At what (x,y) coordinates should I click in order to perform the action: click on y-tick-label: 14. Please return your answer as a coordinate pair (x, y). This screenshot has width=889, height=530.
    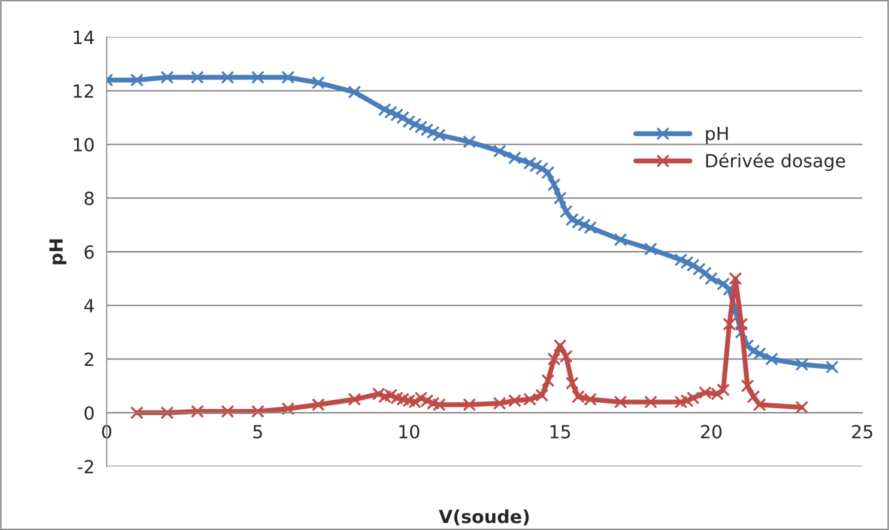
    Looking at the image, I should click on (84, 37).